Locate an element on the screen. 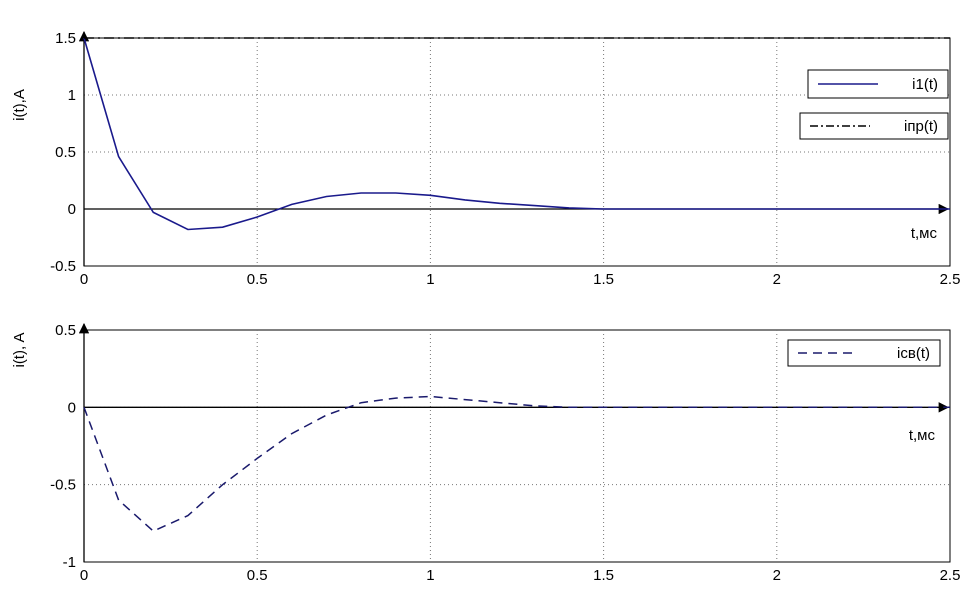 The width and height of the screenshot is (980, 612). y-tick-label: 1 is located at coordinates (72, 95).